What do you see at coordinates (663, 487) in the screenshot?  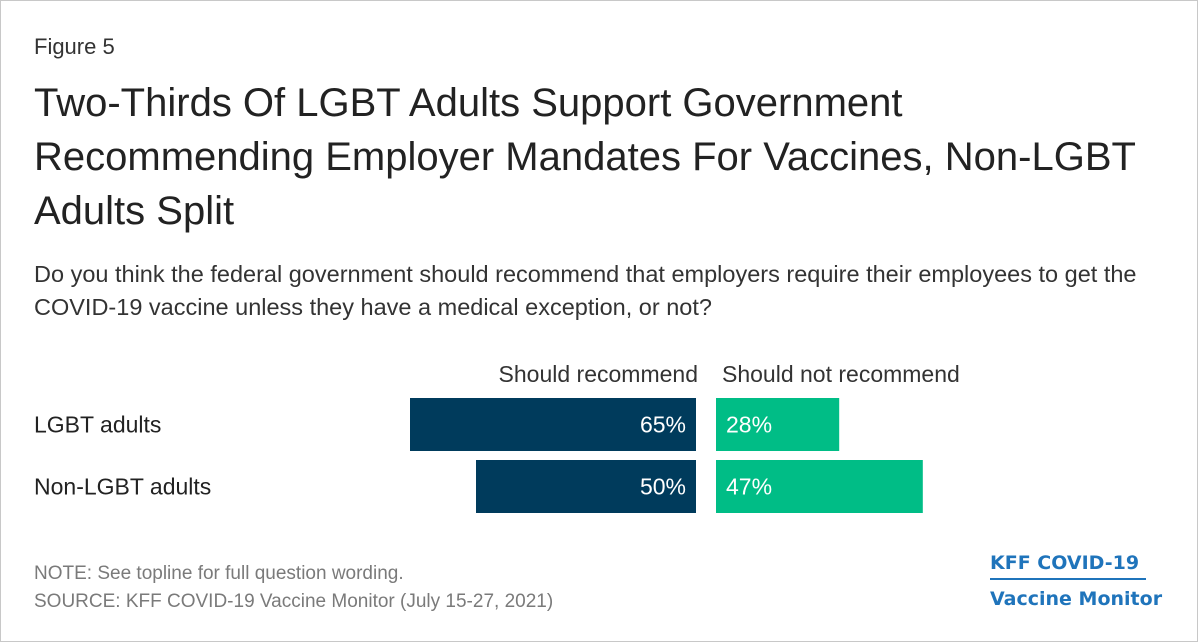 I see `data-label-should-recommend-non-lgbt-adults: 50%` at bounding box center [663, 487].